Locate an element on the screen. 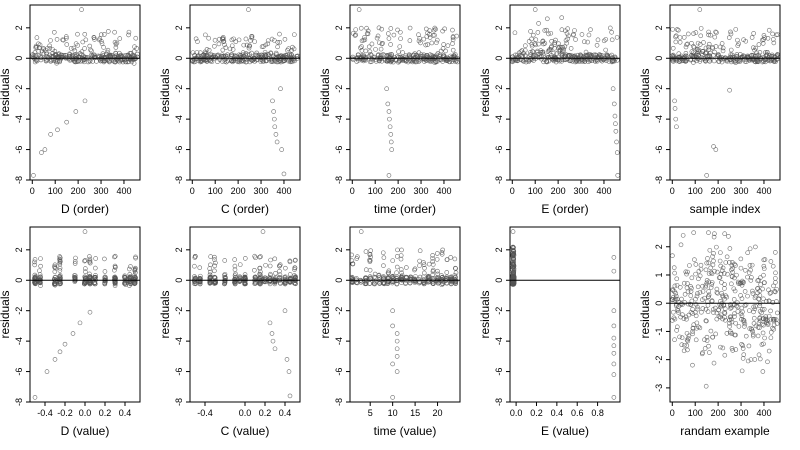 The image size is (800, 450). x-tick-label: 300 is located at coordinates (581, 191).